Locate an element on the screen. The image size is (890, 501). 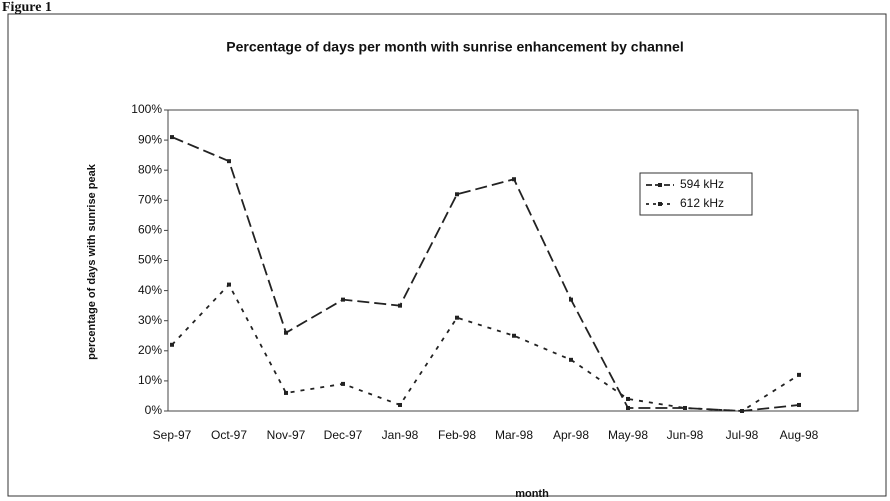
legend-label: 612 kHz is located at coordinates (702, 203).